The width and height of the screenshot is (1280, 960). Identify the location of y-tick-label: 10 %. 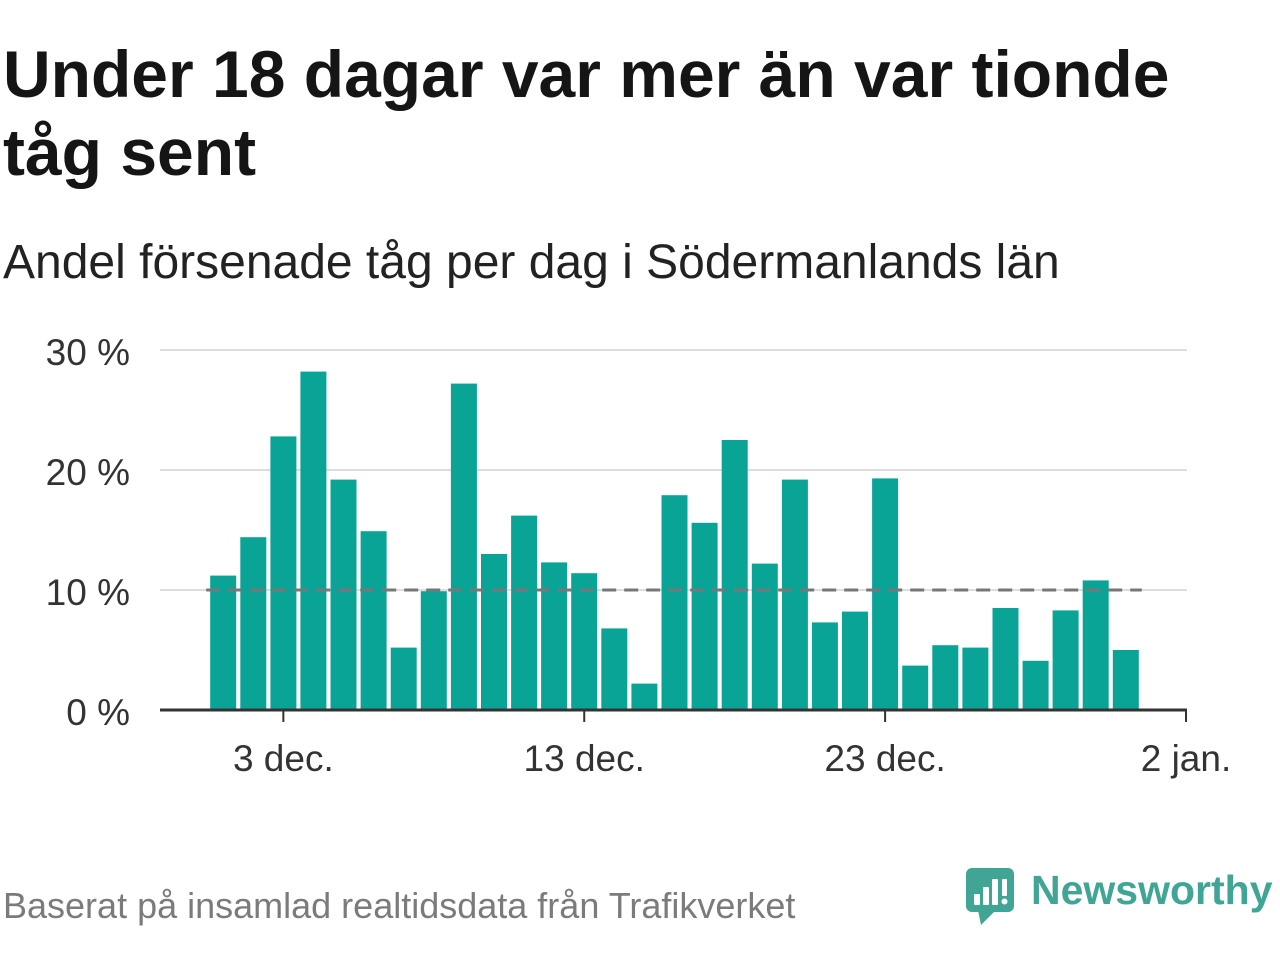
(88, 592).